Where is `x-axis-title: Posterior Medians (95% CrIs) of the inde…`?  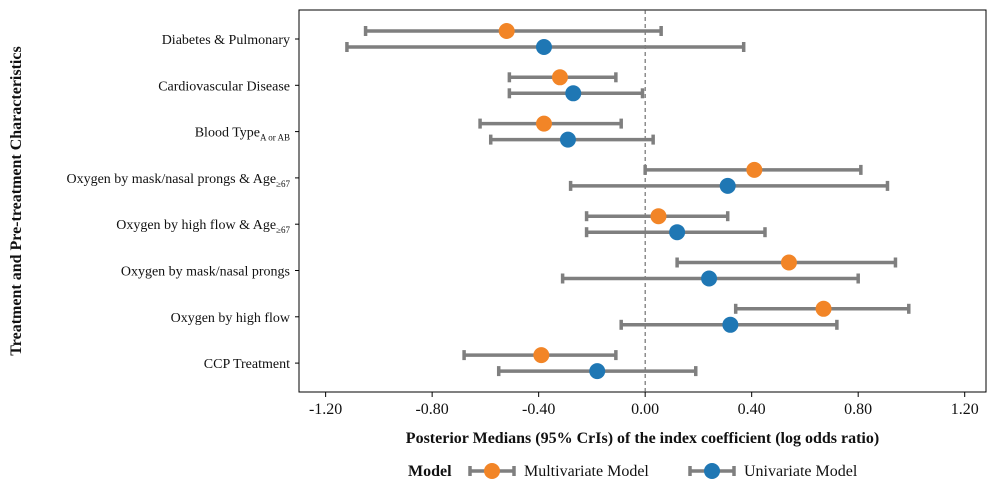 x-axis-title: Posterior Medians (95% CrIs) of the inde… is located at coordinates (642, 438).